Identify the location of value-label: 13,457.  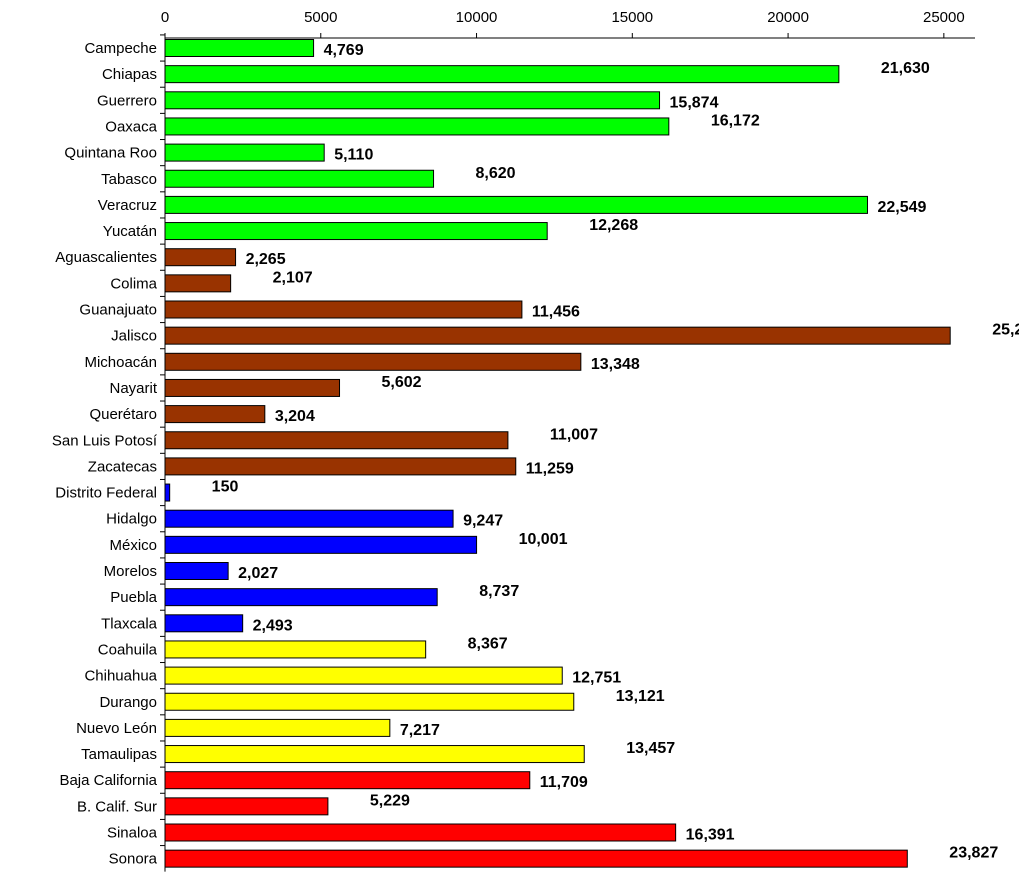
(650, 748).